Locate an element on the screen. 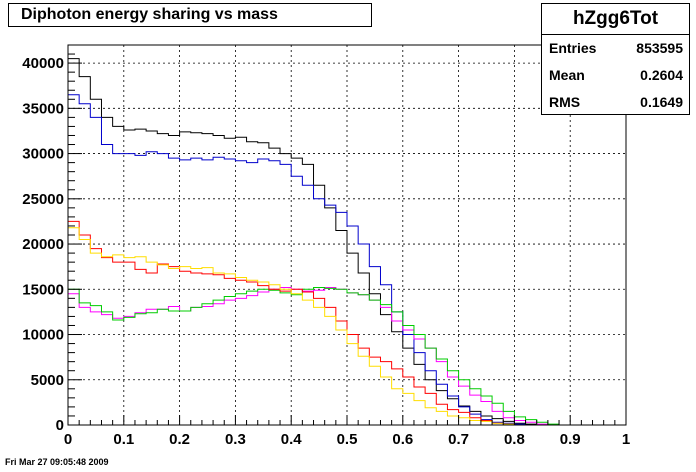 This screenshot has width=696, height=472. y-tick-label: 10000 is located at coordinates (43, 335).